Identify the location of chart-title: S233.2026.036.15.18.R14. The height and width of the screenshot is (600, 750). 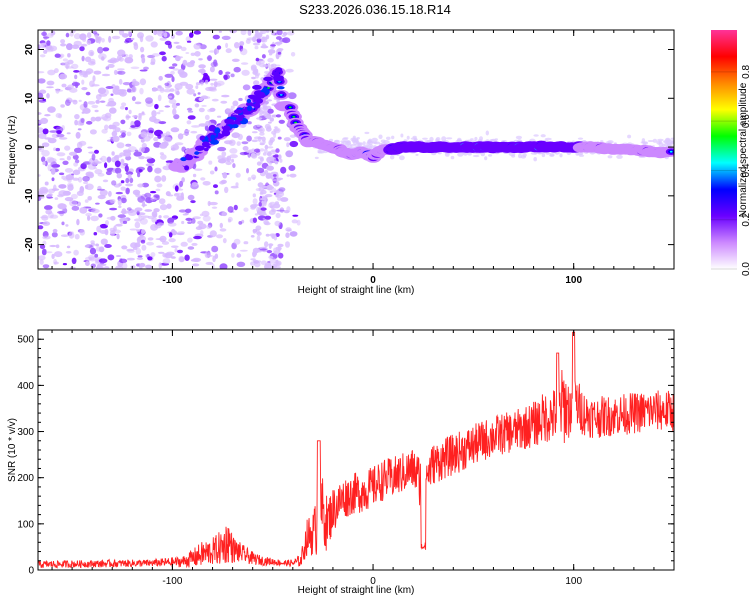
(375, 9).